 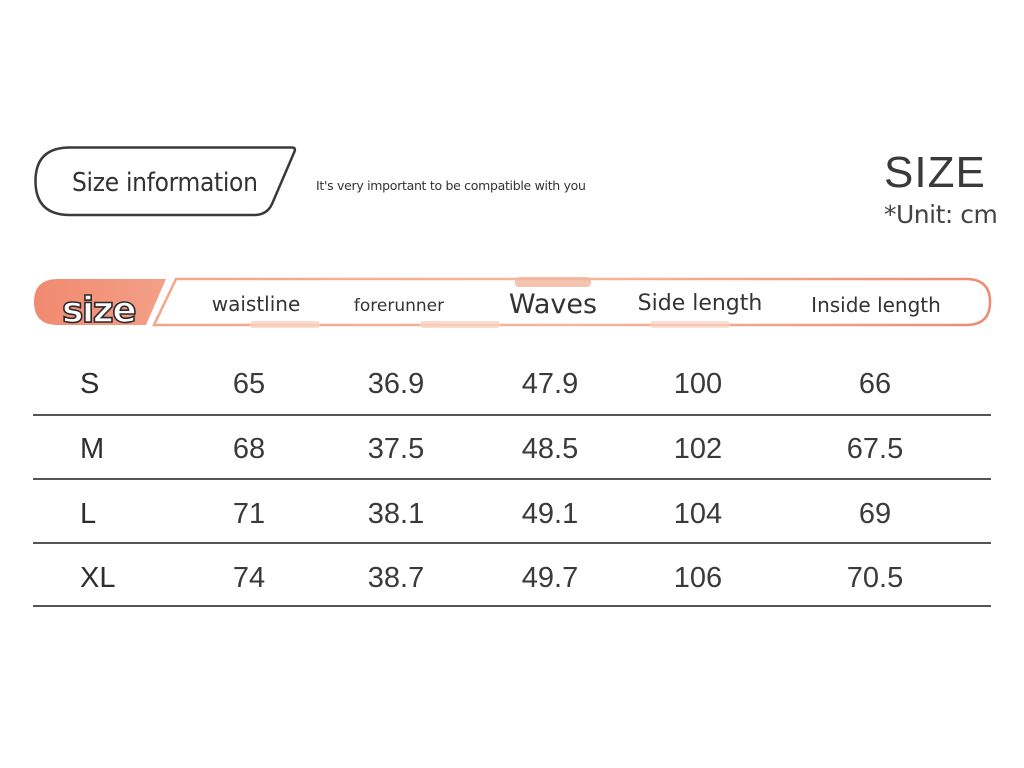 What do you see at coordinates (249, 578) in the screenshot?
I see `cell-waistline: 74` at bounding box center [249, 578].